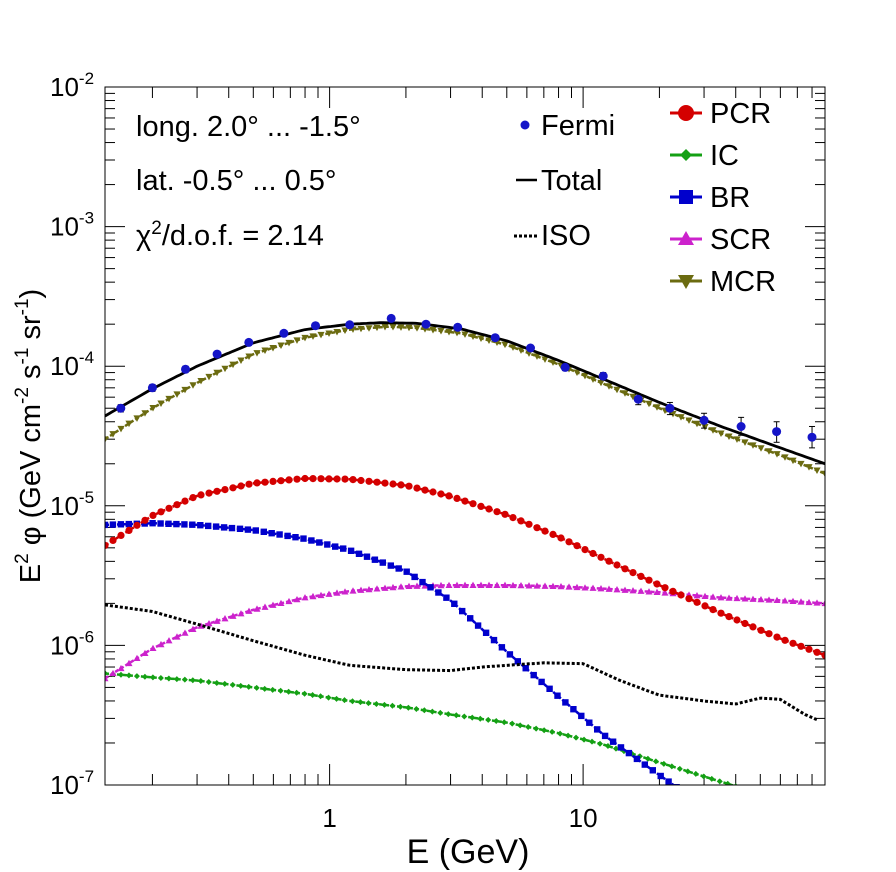  I want to click on y-tick-label: 10-2, so click(72, 85).